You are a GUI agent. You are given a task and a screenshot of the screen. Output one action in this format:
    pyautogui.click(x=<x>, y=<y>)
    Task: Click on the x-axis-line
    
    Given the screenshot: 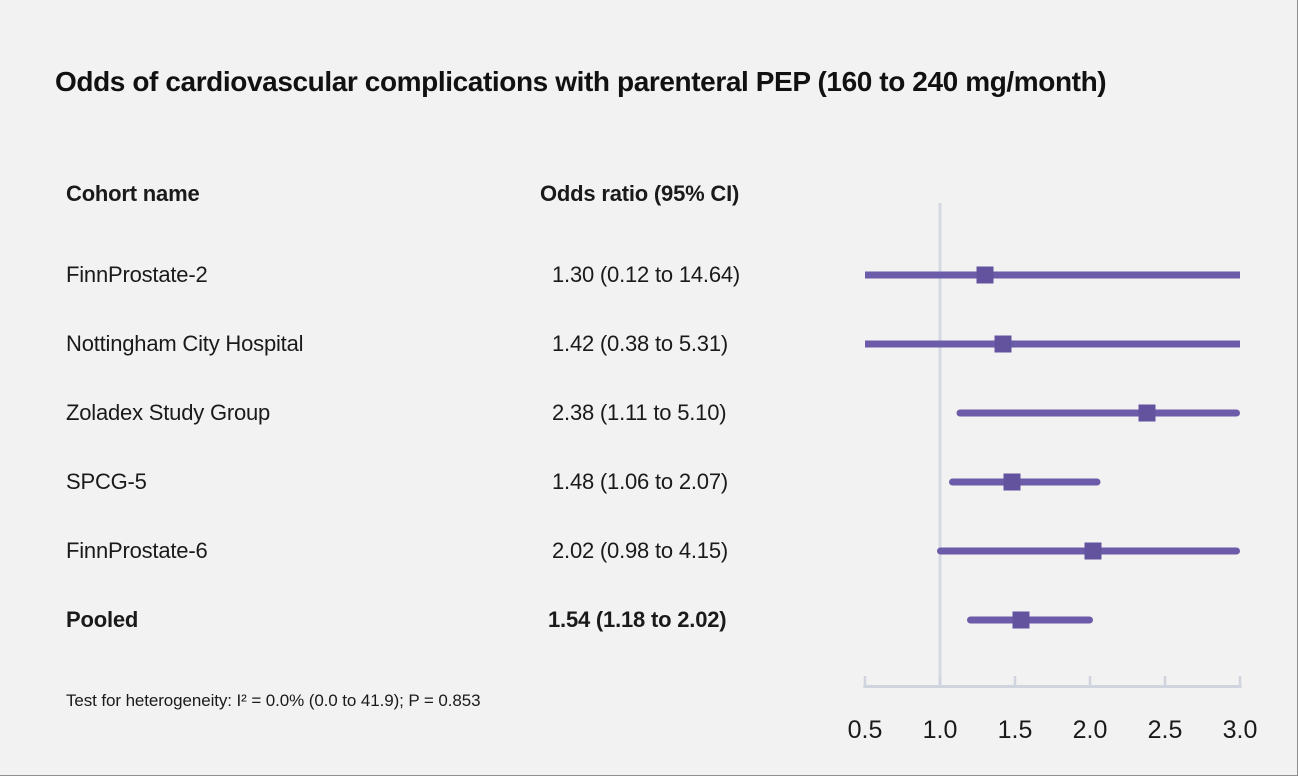 What is the action you would take?
    pyautogui.click(x=1052, y=686)
    